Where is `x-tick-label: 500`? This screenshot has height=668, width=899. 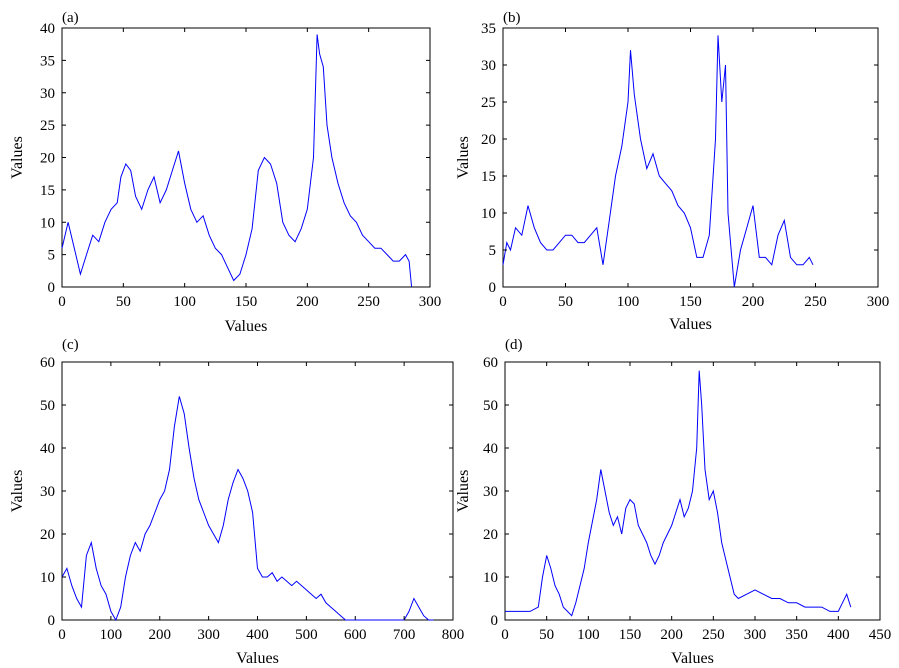 x-tick-label: 500 is located at coordinates (306, 635).